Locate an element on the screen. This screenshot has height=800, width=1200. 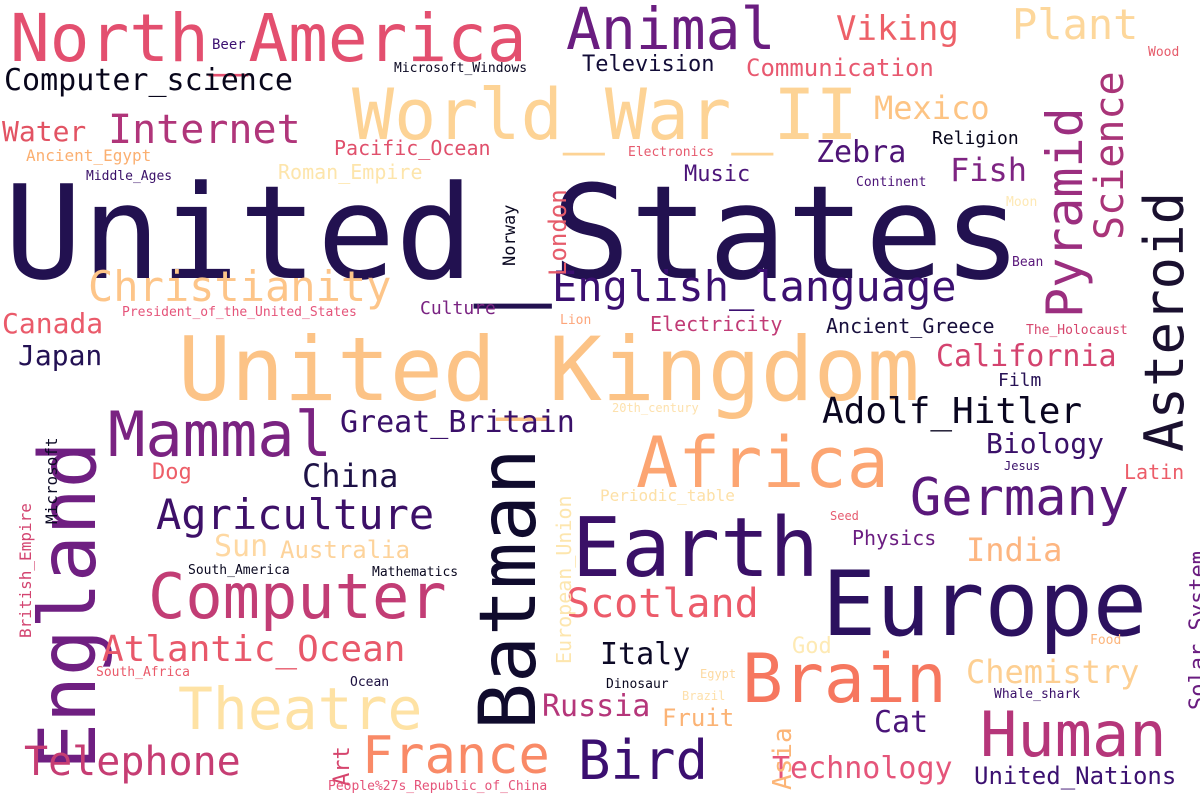
word-11: Computer is located at coordinates (297, 596).